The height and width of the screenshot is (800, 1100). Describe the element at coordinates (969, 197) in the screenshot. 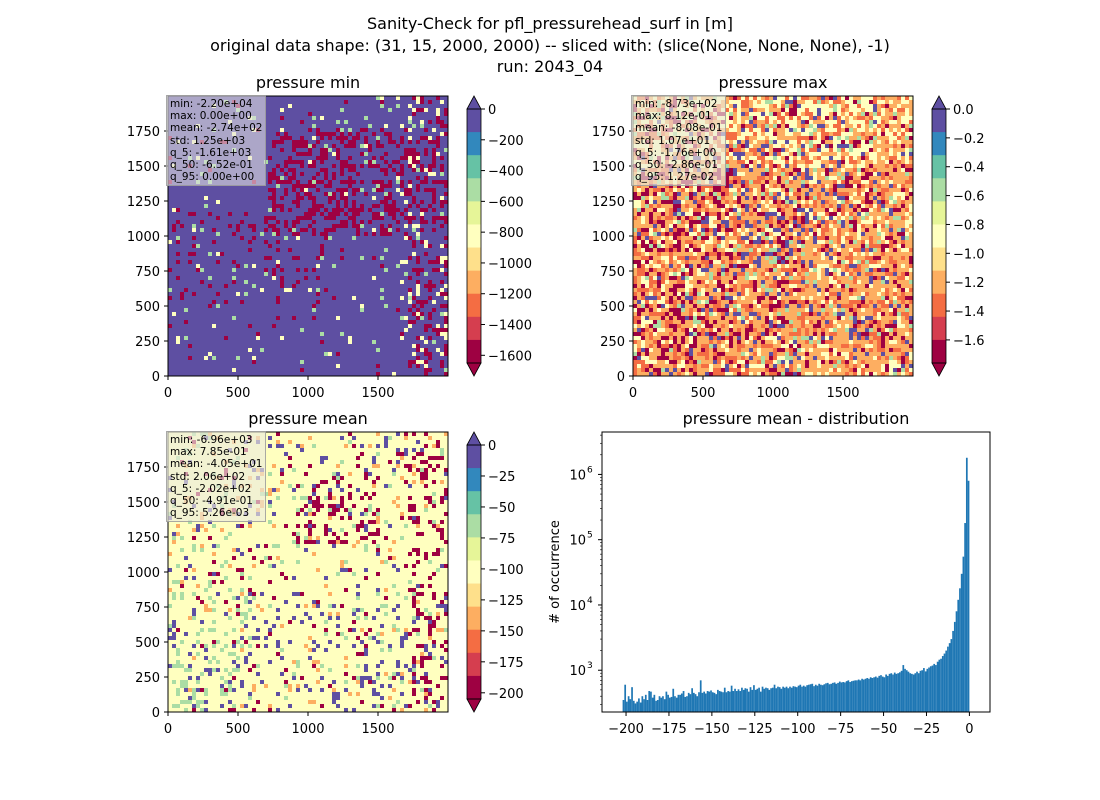

I see `colorbar-tick-label: −0.6` at that location.